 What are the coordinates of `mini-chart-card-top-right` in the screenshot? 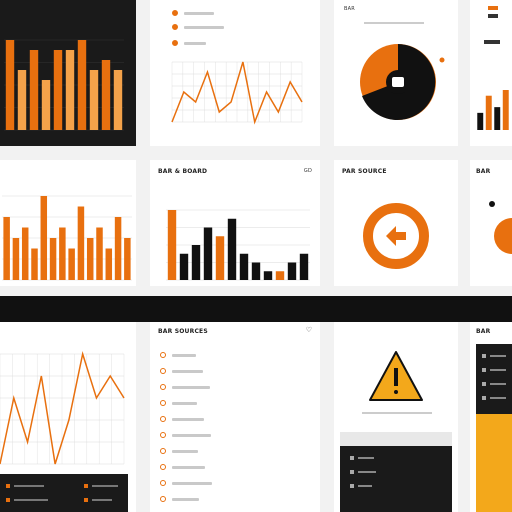 It's located at (491, 73).